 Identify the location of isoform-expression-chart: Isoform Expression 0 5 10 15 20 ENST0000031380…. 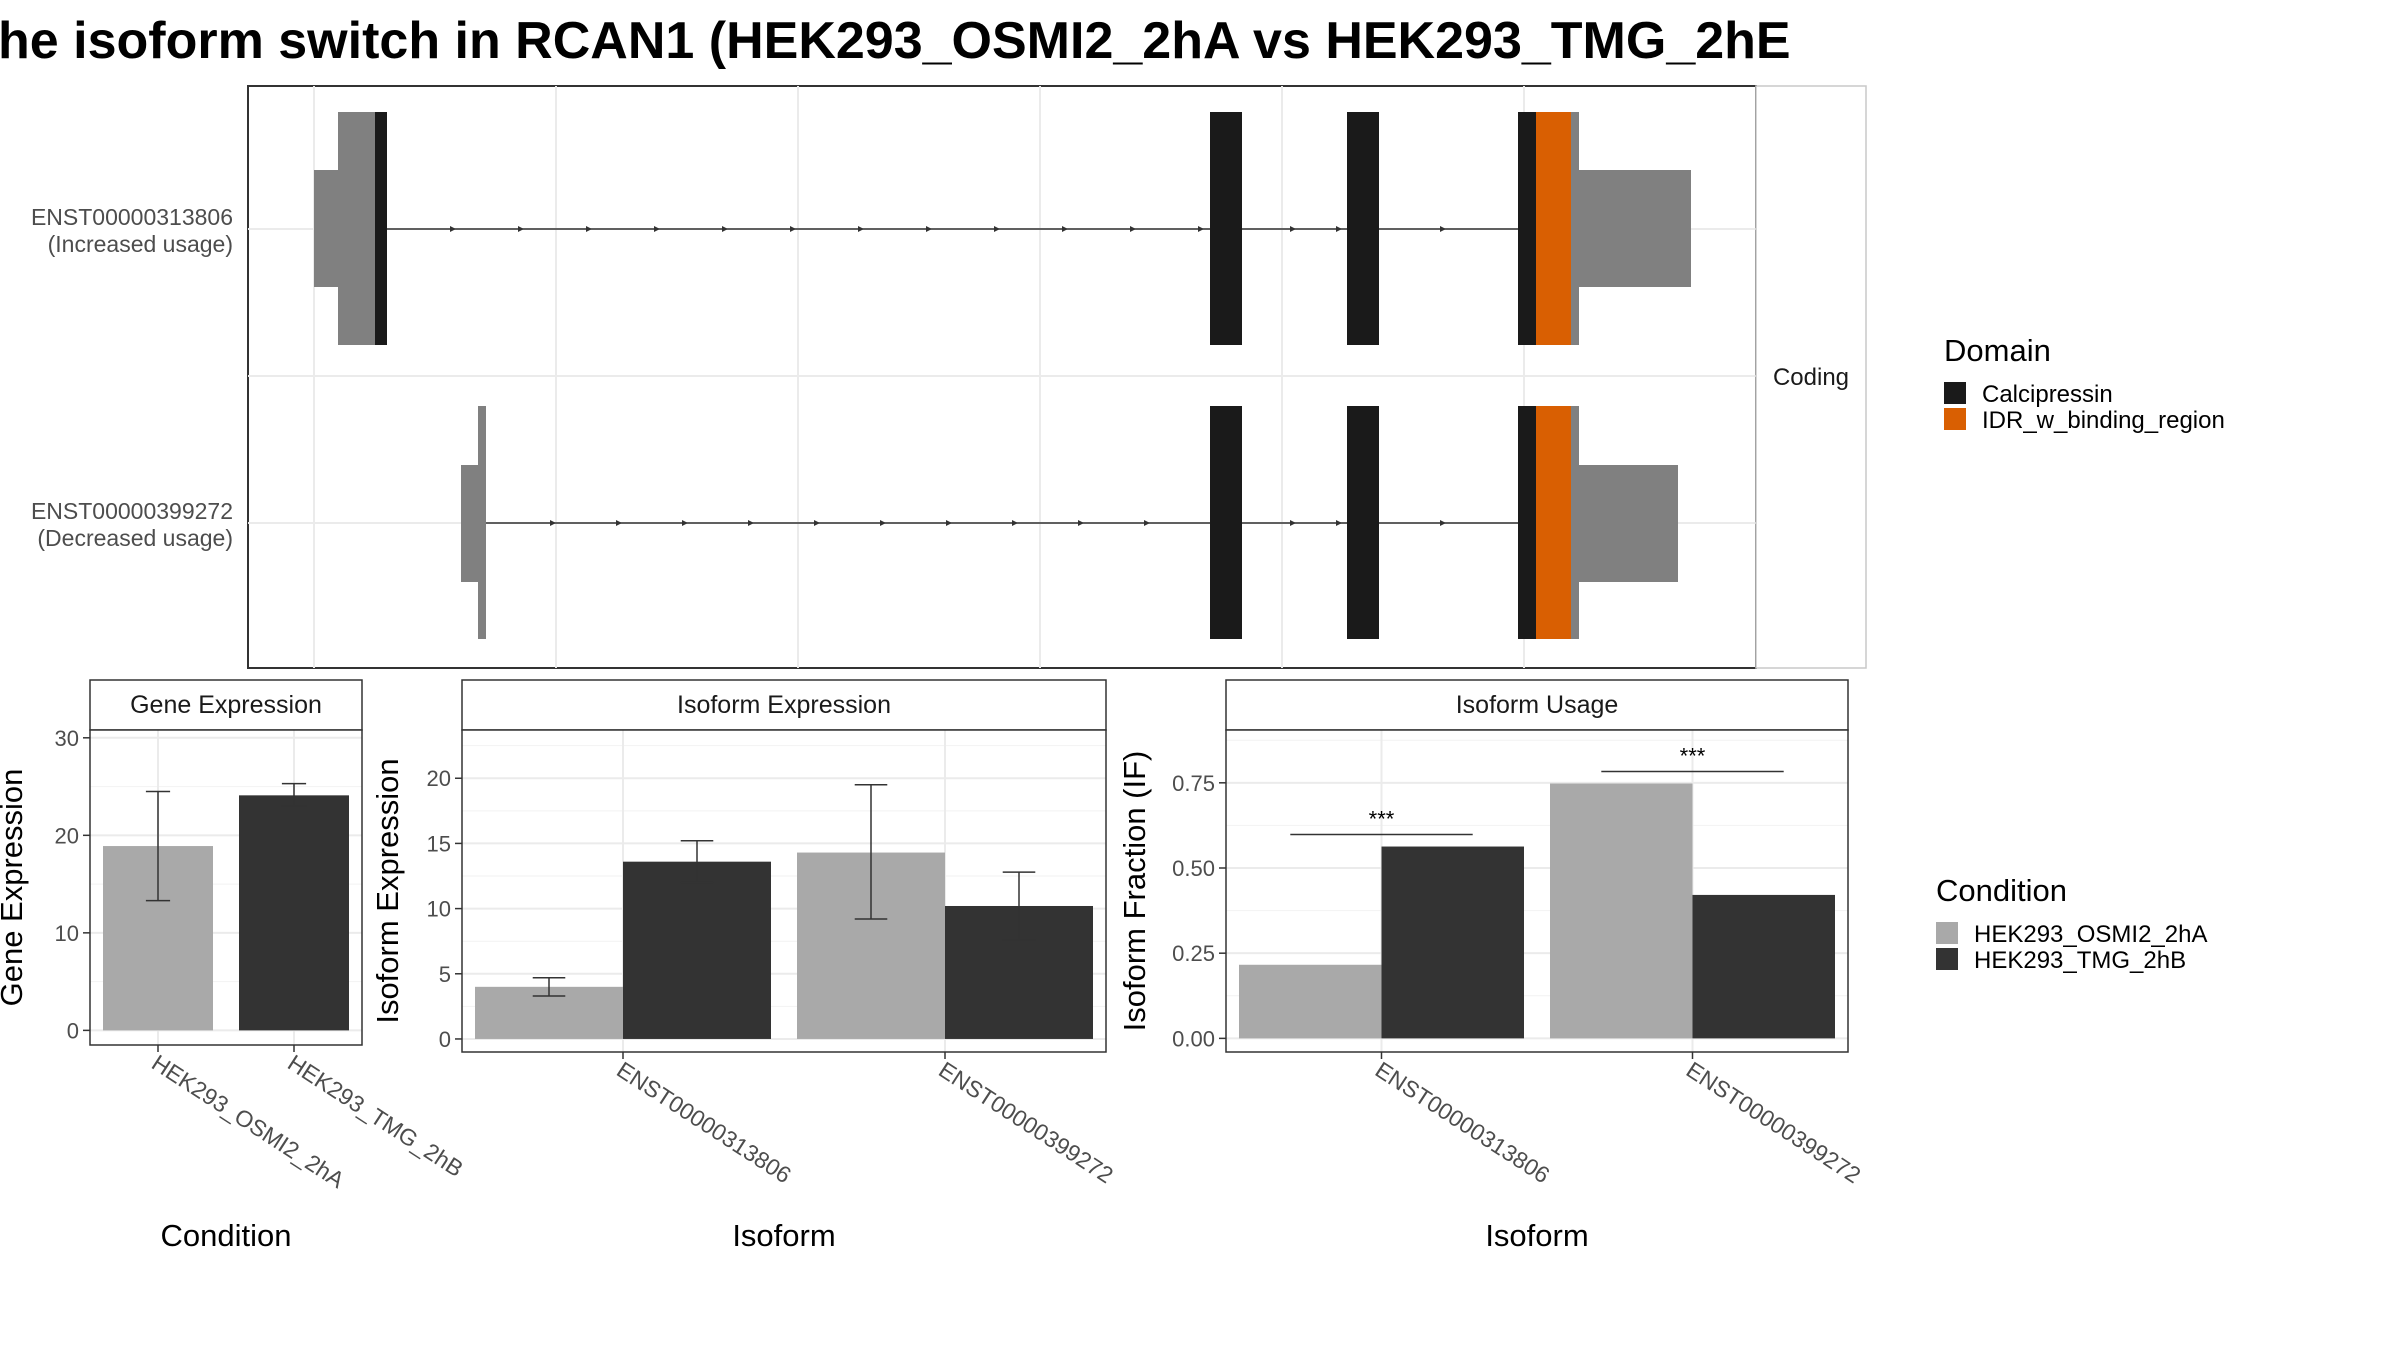
(744, 966).